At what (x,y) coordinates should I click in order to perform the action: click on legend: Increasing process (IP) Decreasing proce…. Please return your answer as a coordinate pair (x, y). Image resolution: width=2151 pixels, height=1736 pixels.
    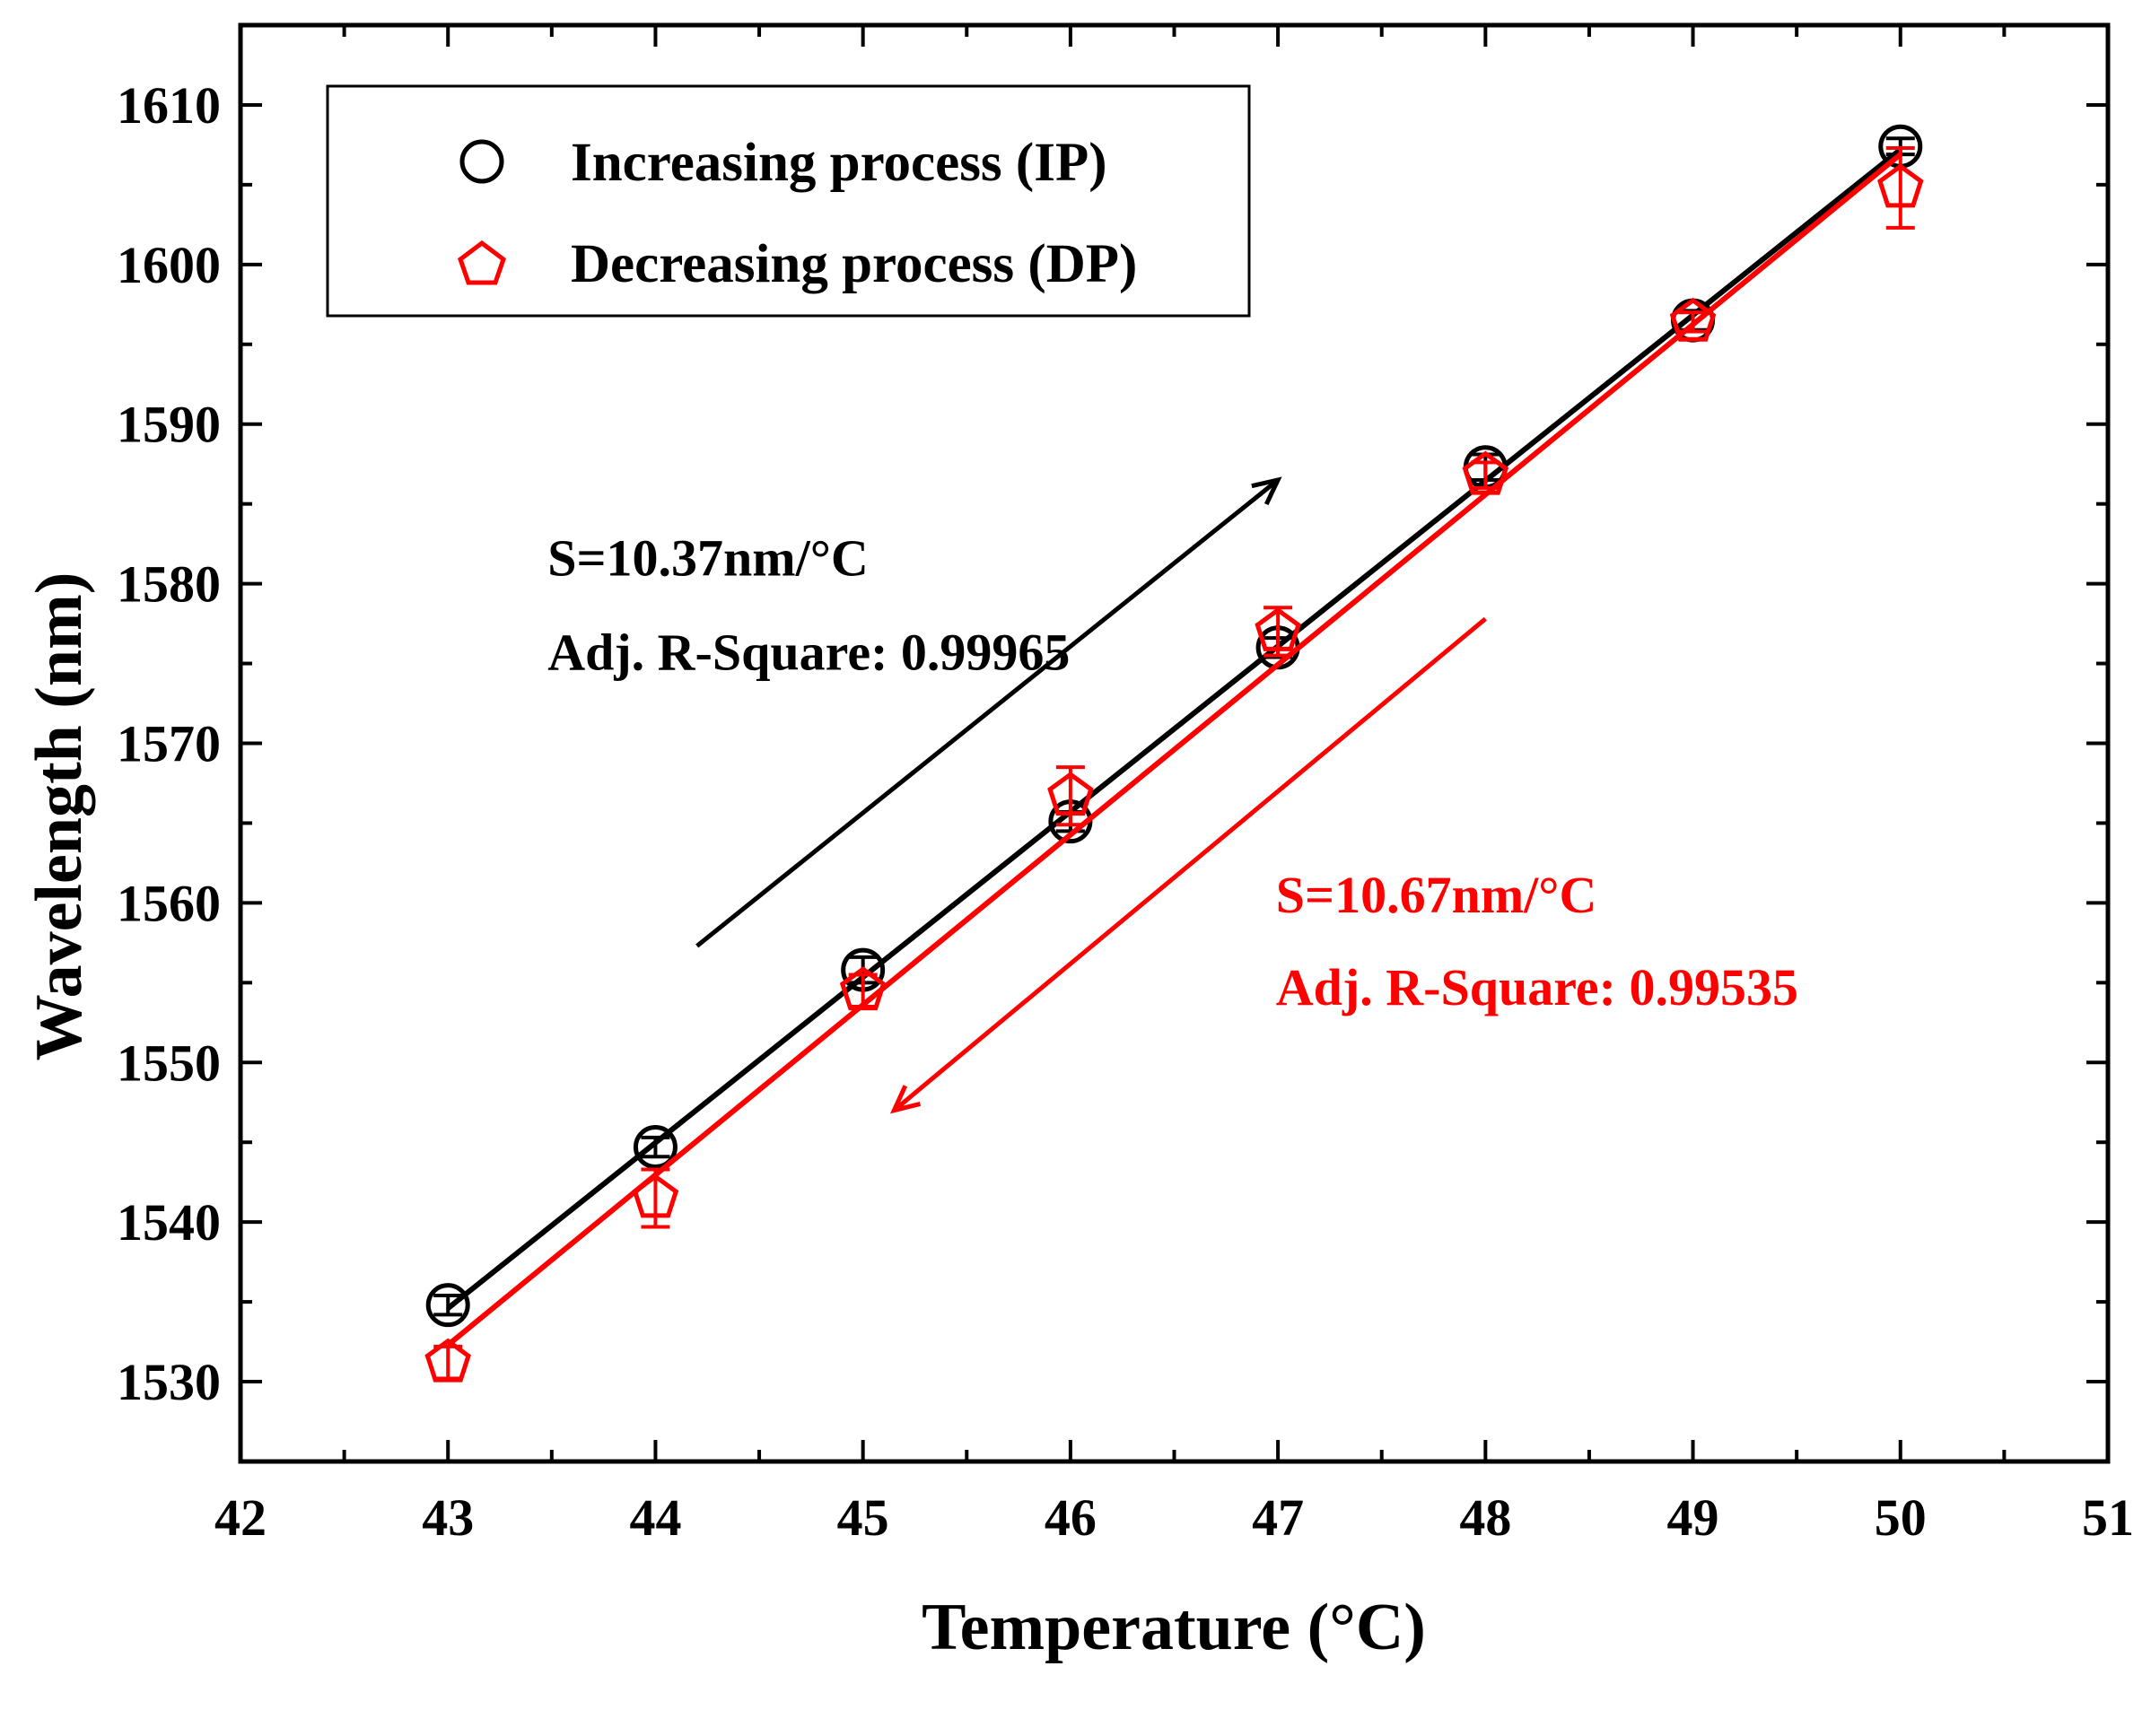
    Looking at the image, I should click on (788, 201).